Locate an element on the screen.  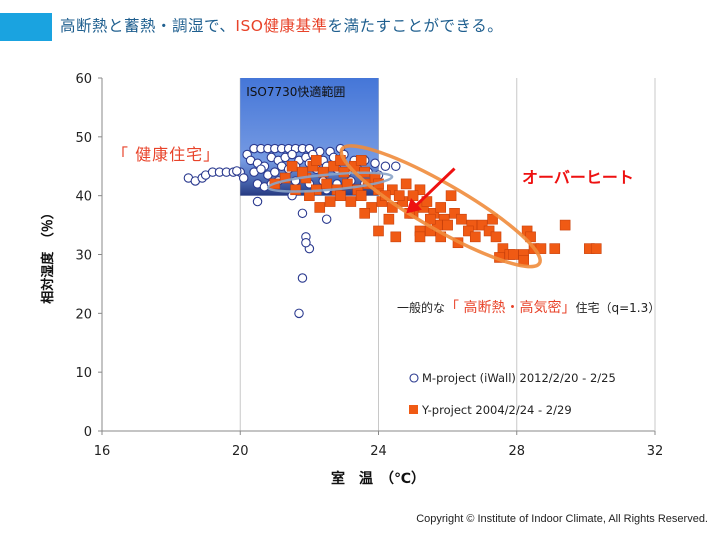
y-tick-label-0: 0 is located at coordinates (88, 432).